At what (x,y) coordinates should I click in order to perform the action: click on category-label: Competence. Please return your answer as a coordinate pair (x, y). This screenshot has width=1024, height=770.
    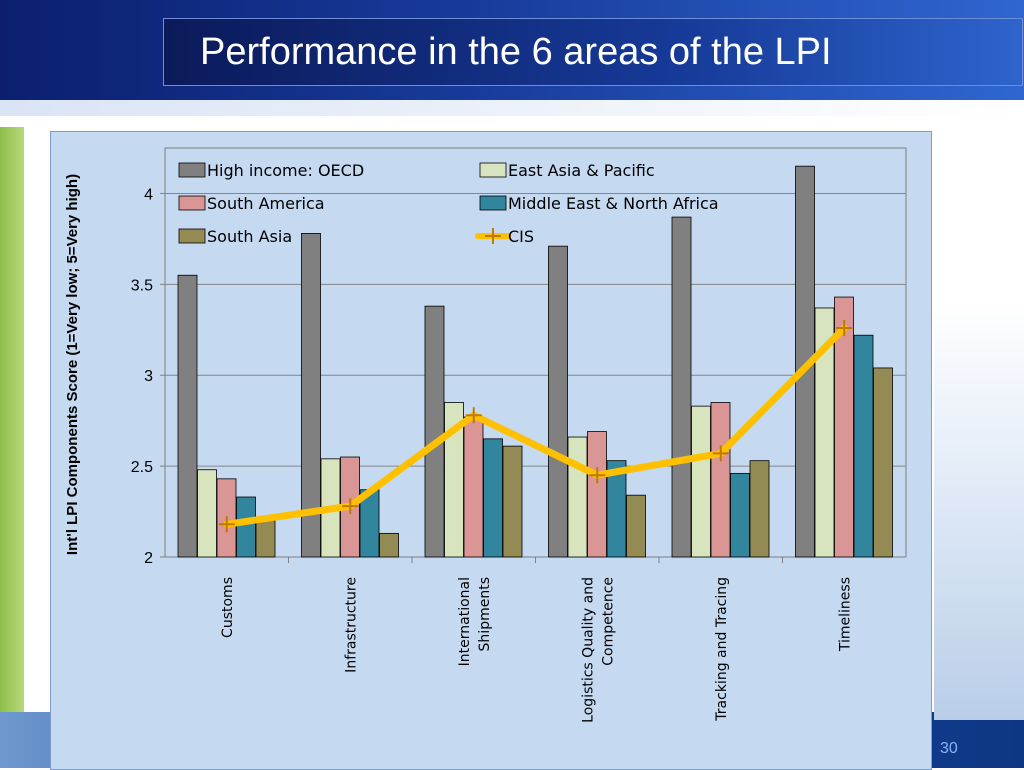
    Looking at the image, I should click on (608, 621).